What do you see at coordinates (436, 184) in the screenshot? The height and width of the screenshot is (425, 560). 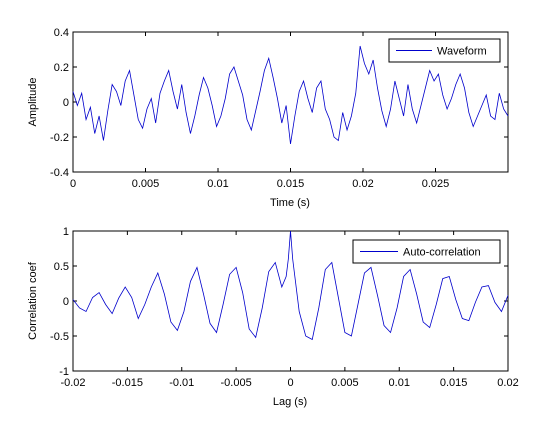 I see `waveform-x-tick-label: 0.025` at bounding box center [436, 184].